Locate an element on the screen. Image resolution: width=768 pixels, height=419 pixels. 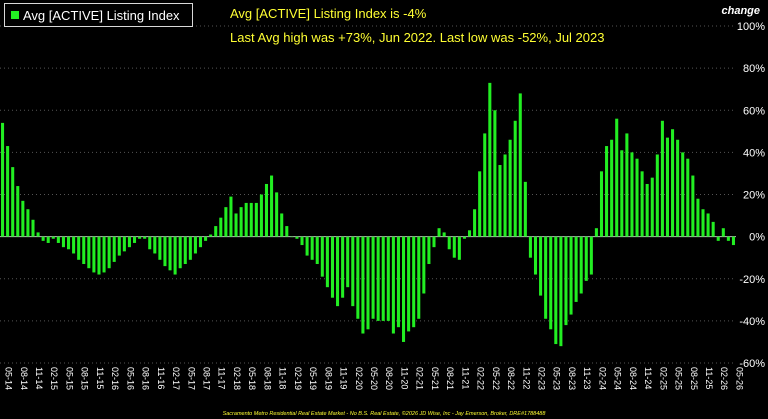
x-tick-label: 08-16 is located at coordinates (146, 378).